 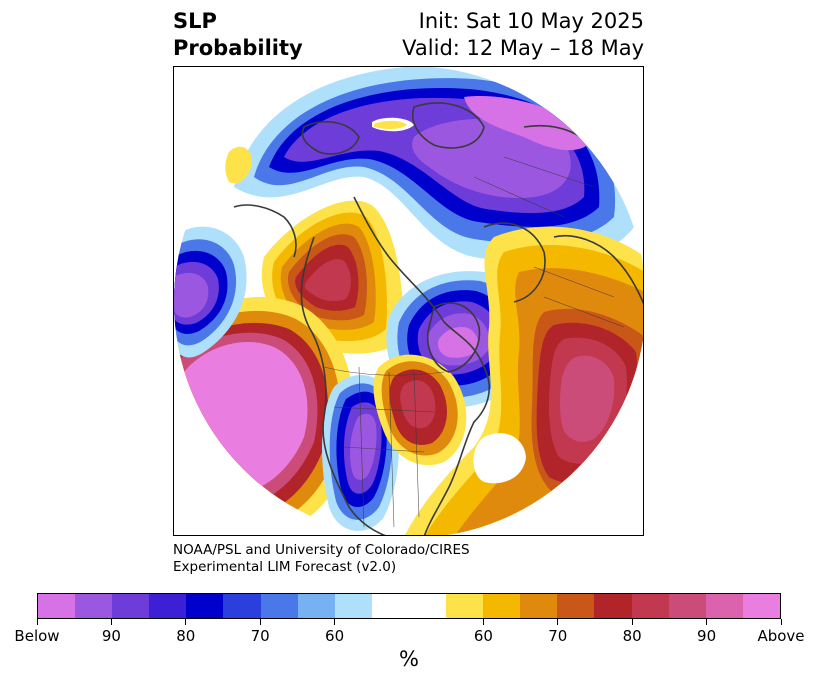 I want to click on colorbar-tick-label: Below, so click(x=37, y=636).